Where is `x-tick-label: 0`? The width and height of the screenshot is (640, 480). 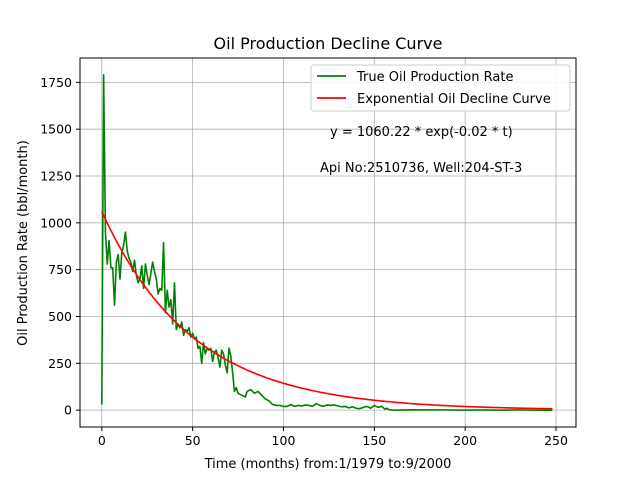 x-tick-label: 0 is located at coordinates (102, 440).